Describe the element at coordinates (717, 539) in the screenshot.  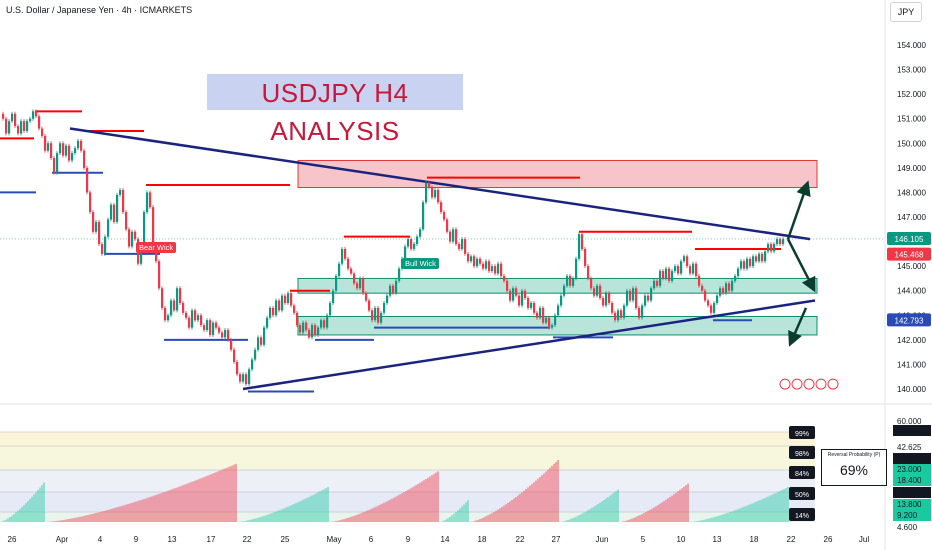
I see `x-tick-18: 13` at that location.